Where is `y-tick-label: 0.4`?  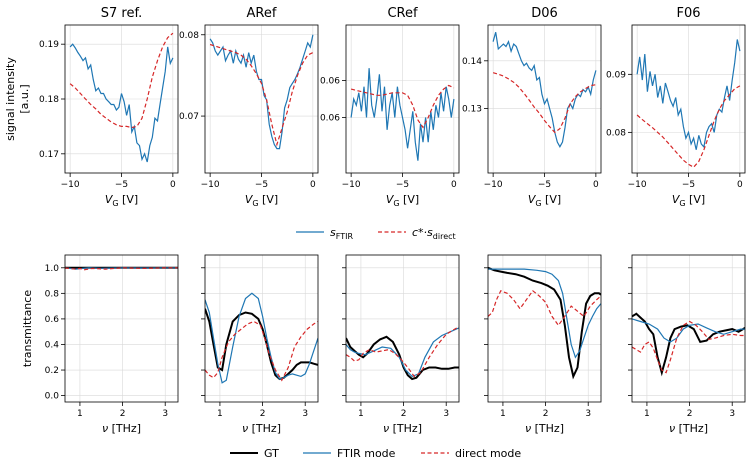 y-tick-label: 0.4 is located at coordinates (52, 345).